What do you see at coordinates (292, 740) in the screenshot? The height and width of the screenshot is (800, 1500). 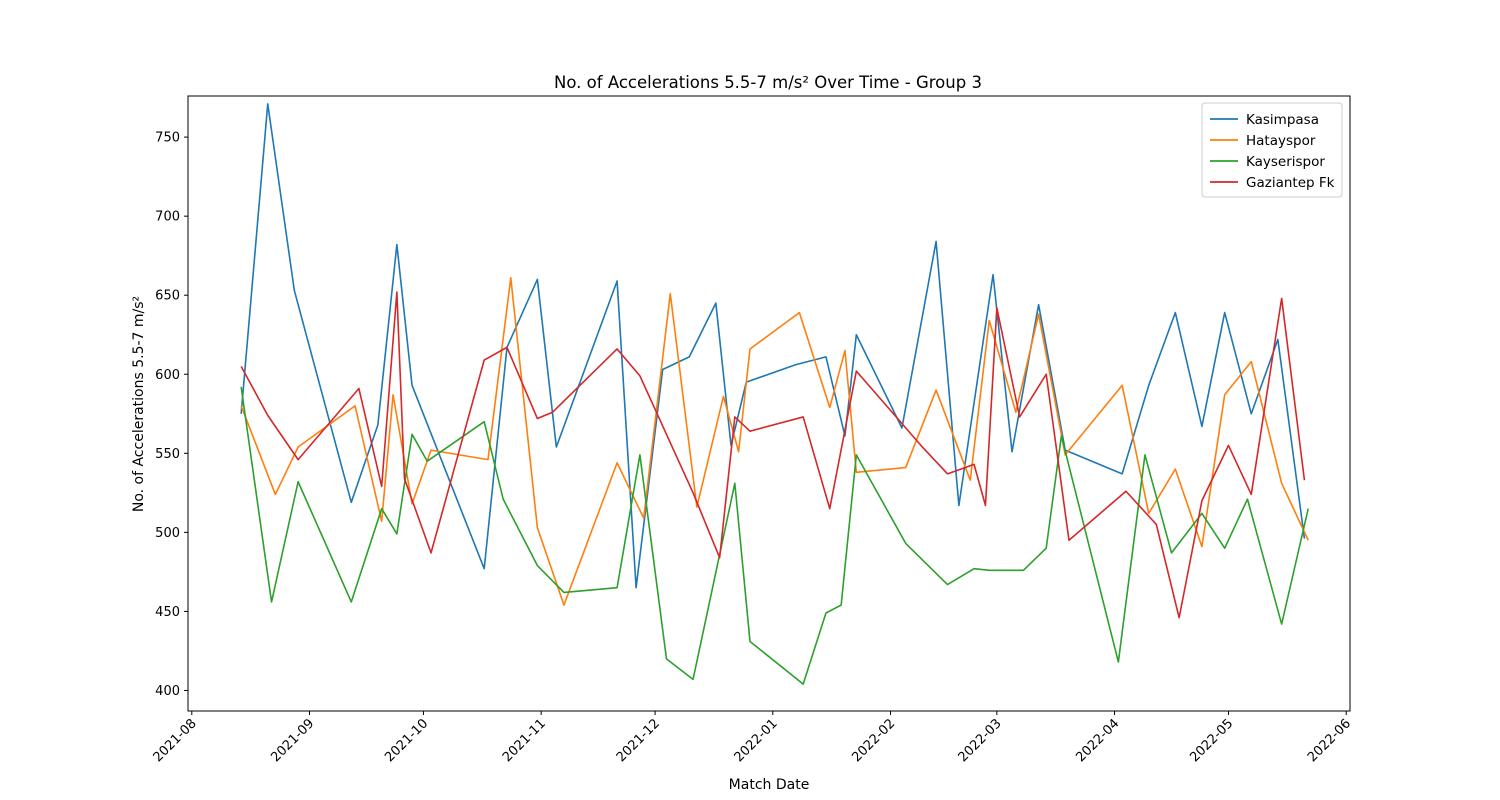 I see `x-tick-label: 2021-09` at bounding box center [292, 740].